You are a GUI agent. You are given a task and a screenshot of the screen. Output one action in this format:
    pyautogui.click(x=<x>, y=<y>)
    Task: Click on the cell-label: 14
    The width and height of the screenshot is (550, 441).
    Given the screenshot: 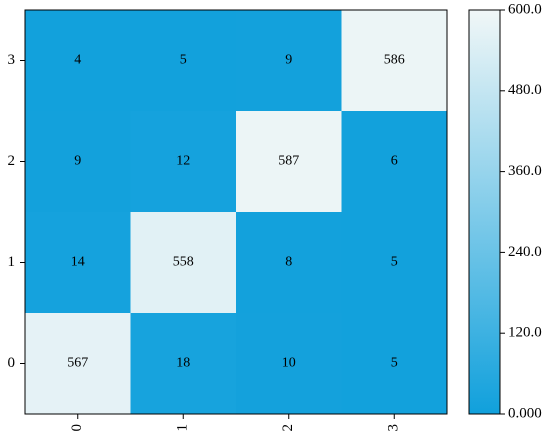 What is the action you would take?
    pyautogui.click(x=78, y=262)
    